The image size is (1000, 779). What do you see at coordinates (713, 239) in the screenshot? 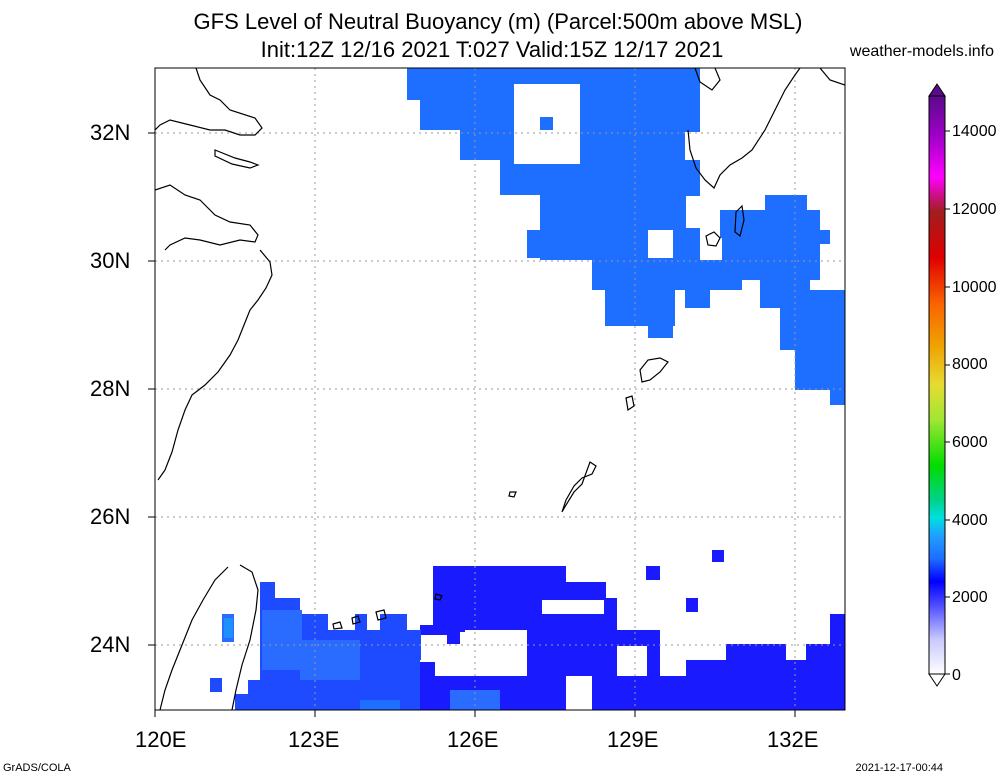
I see `yakushima` at bounding box center [713, 239].